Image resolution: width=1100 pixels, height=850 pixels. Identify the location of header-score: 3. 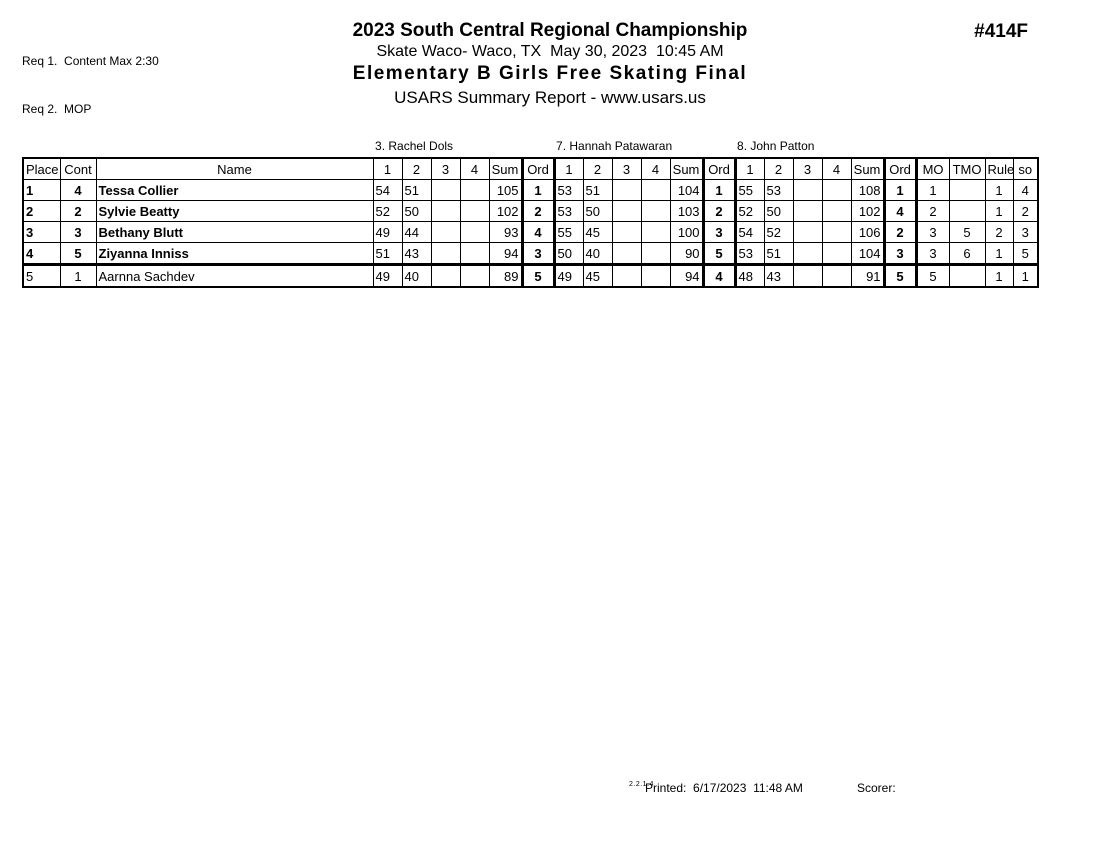
(626, 168).